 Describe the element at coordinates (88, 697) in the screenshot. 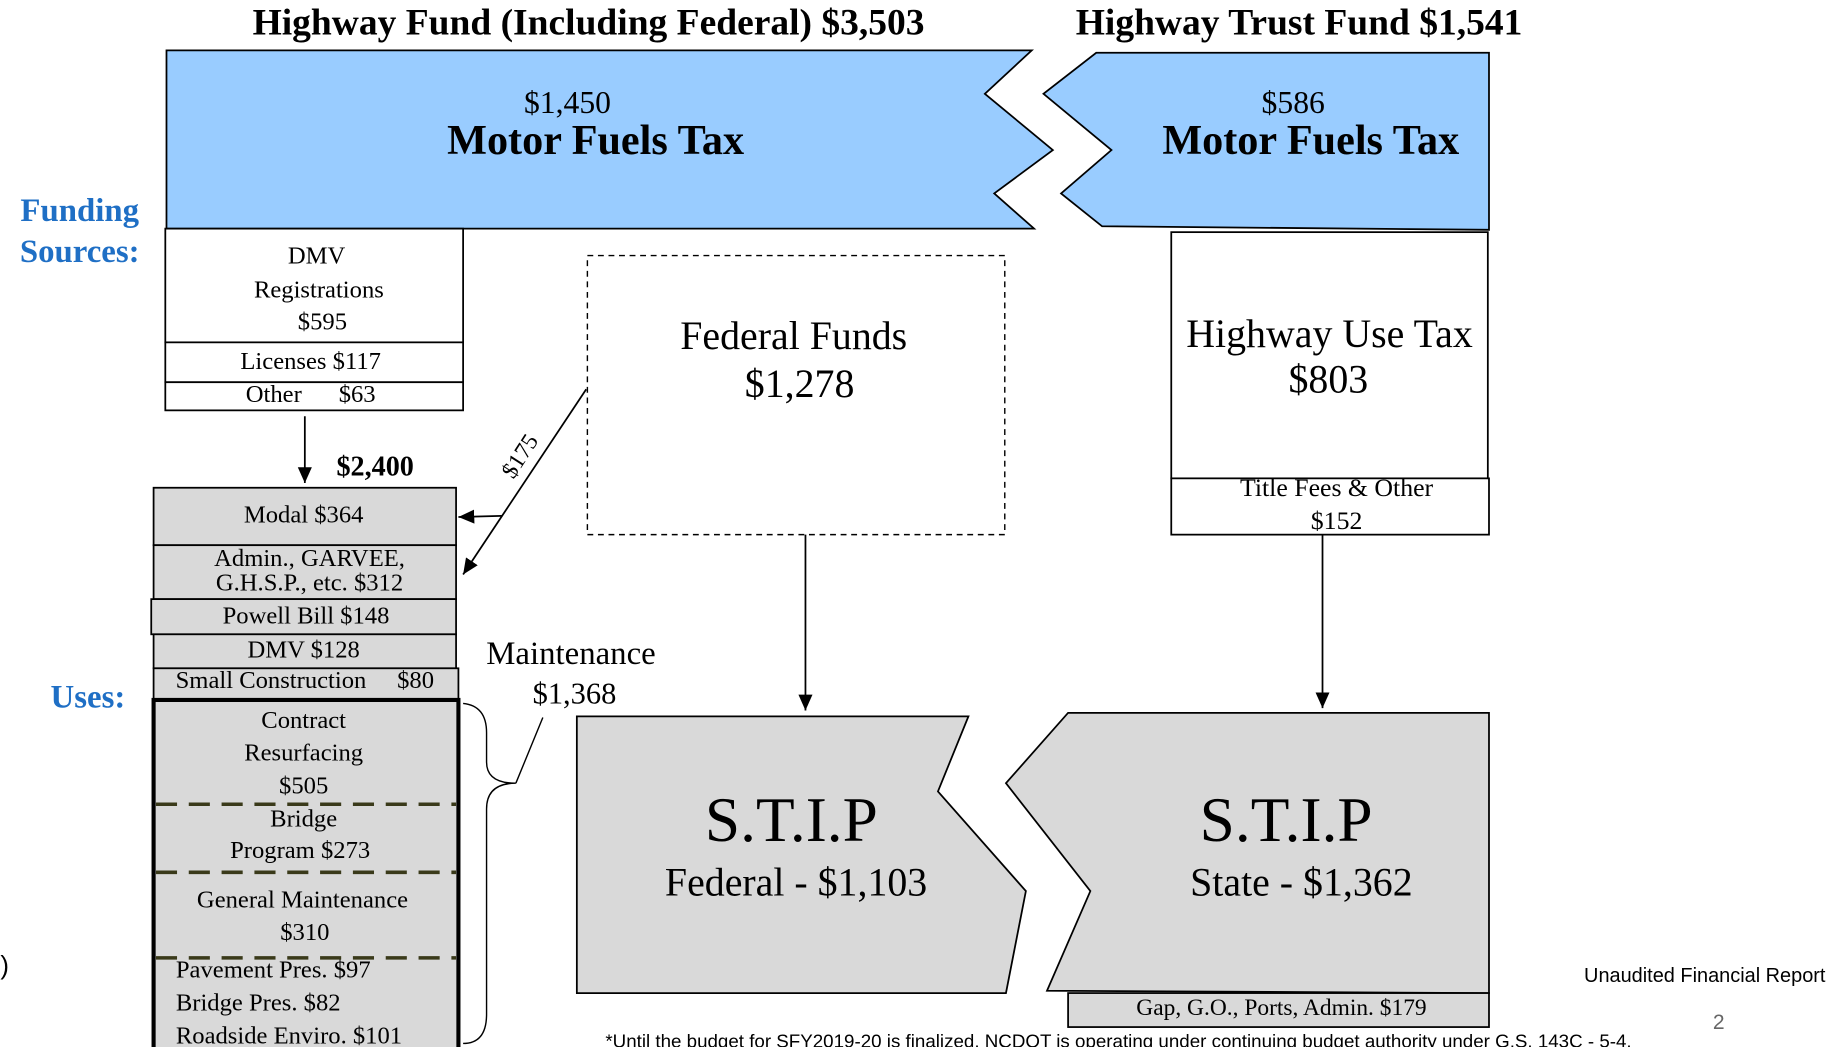

I see `side-label: Uses:` at that location.